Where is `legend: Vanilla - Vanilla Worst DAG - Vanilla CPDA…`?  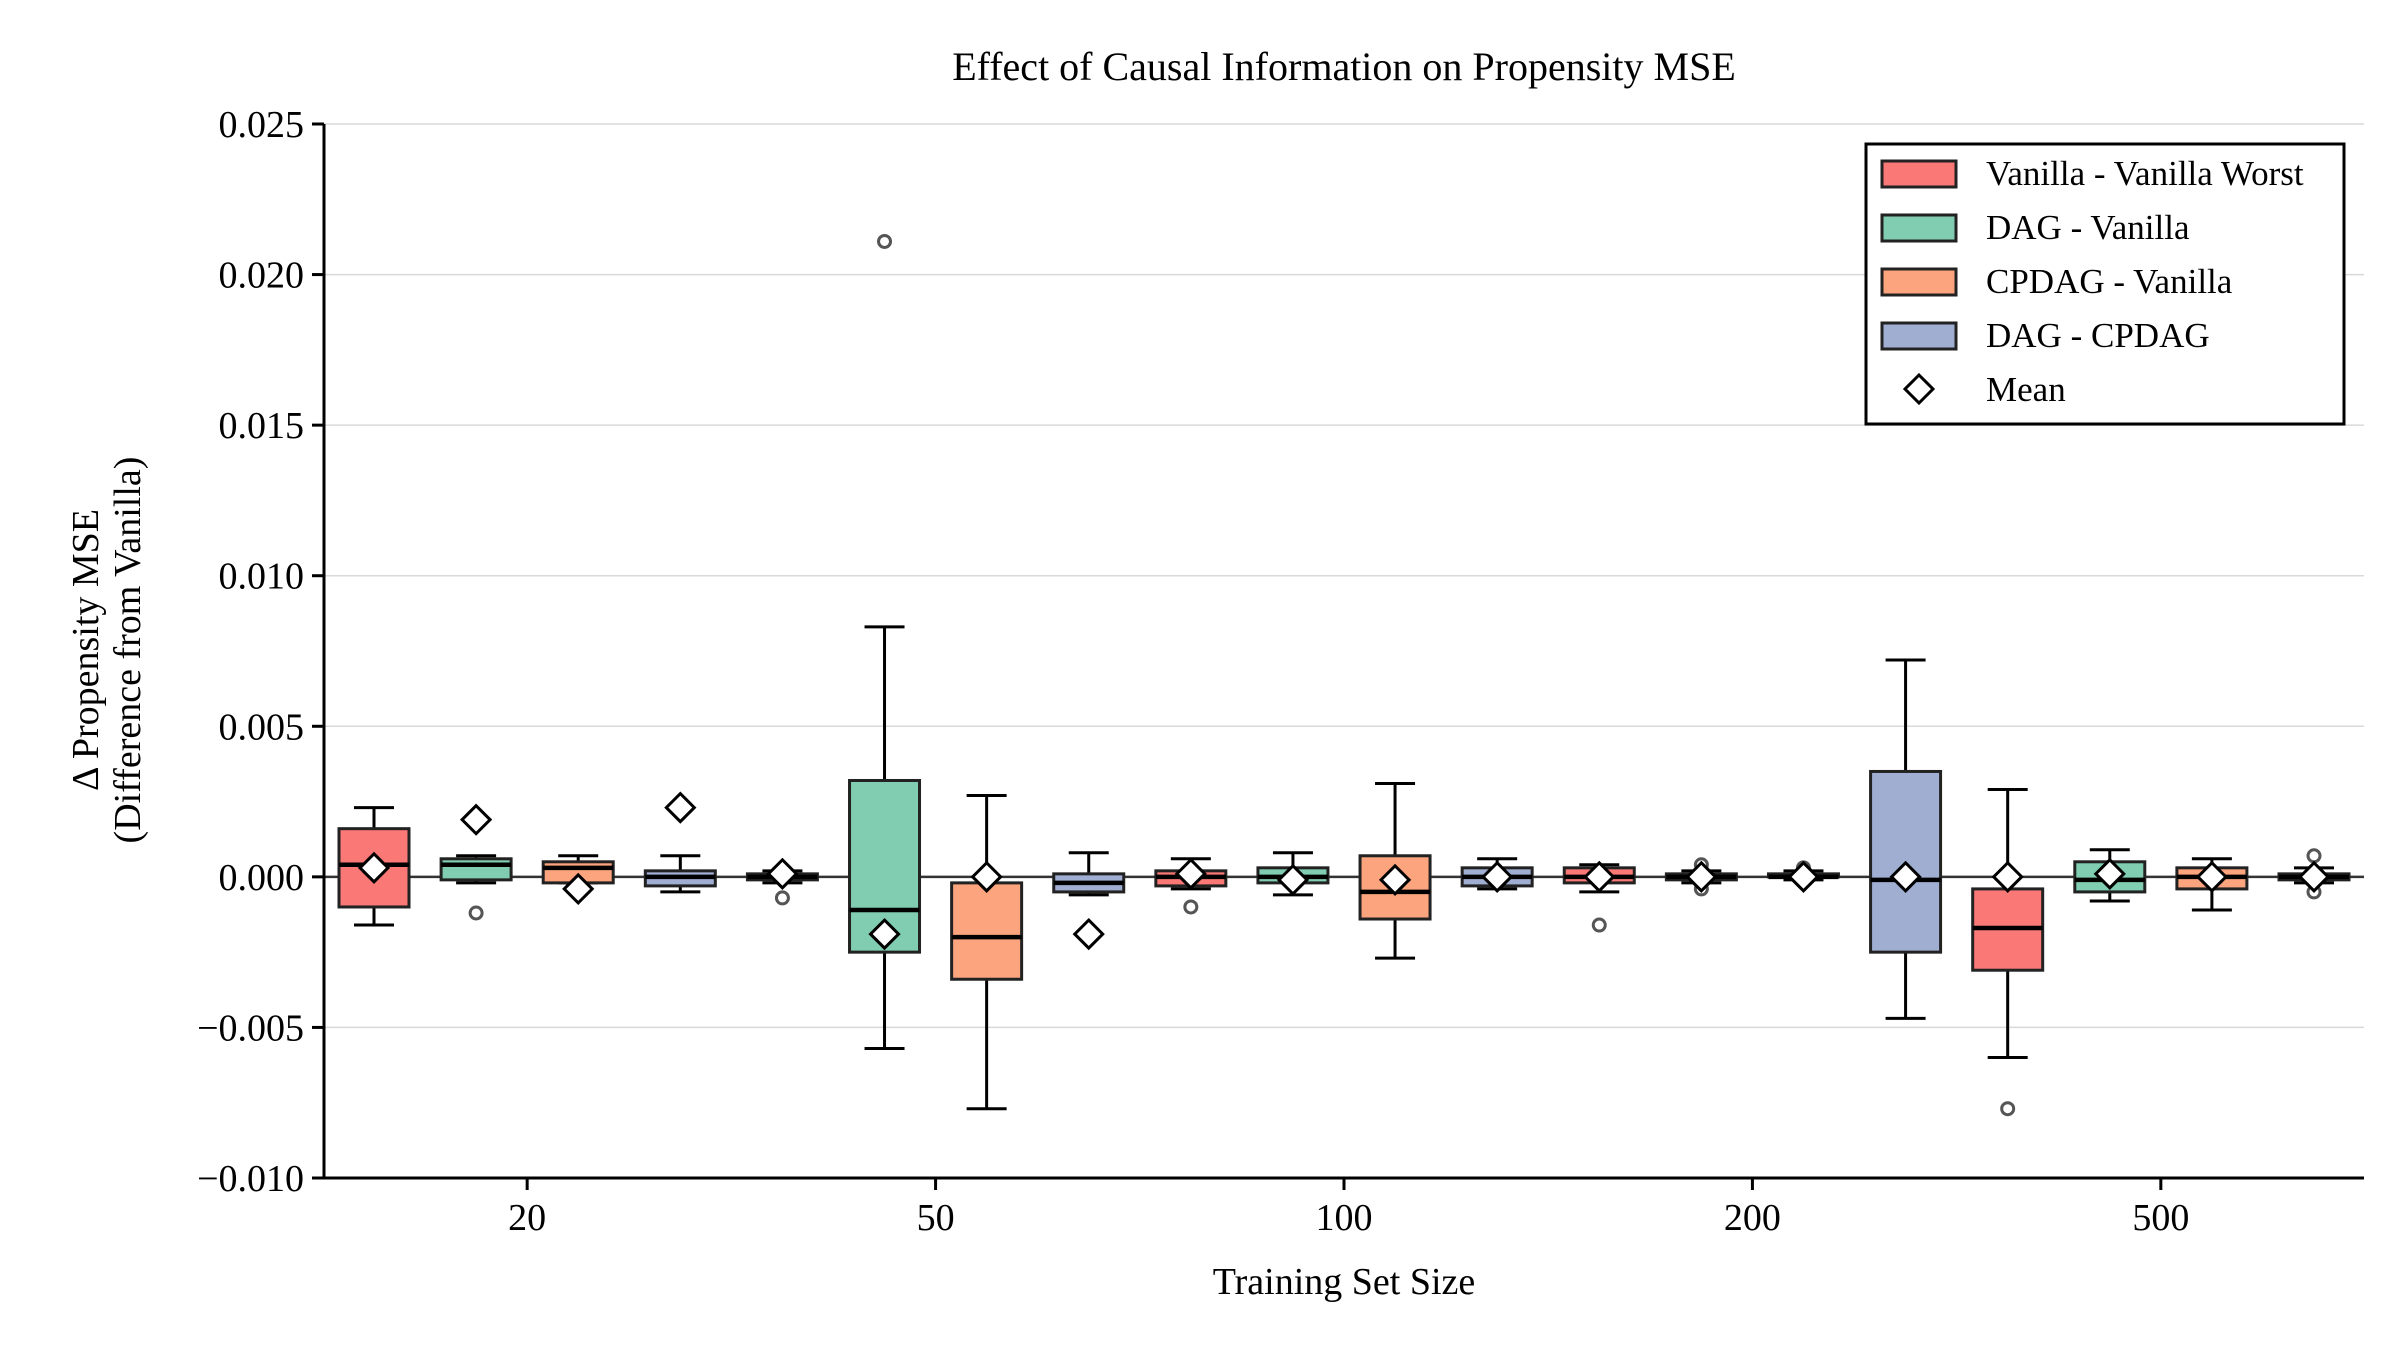
legend: Vanilla - Vanilla Worst DAG - Vanilla CPDA… is located at coordinates (2105, 284).